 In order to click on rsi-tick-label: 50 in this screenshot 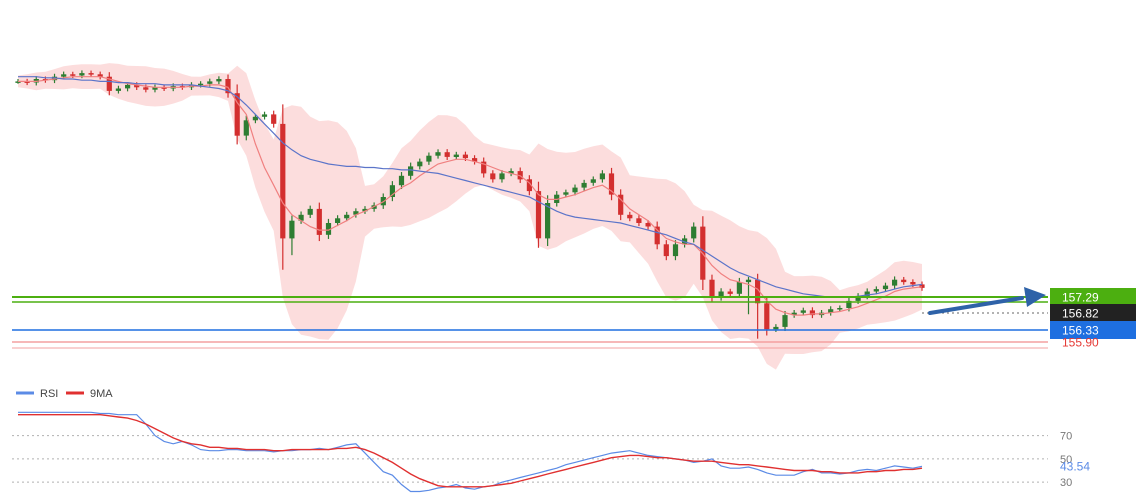, I will do `click(1066, 460)`.